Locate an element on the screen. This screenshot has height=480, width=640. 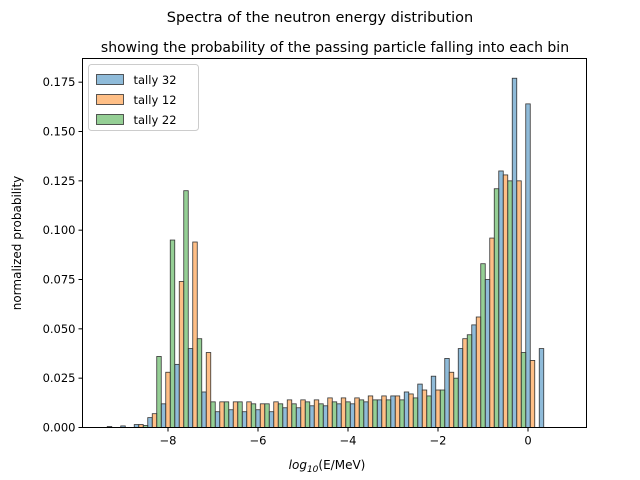
y-tick-label: 0.150 is located at coordinates (59, 132).